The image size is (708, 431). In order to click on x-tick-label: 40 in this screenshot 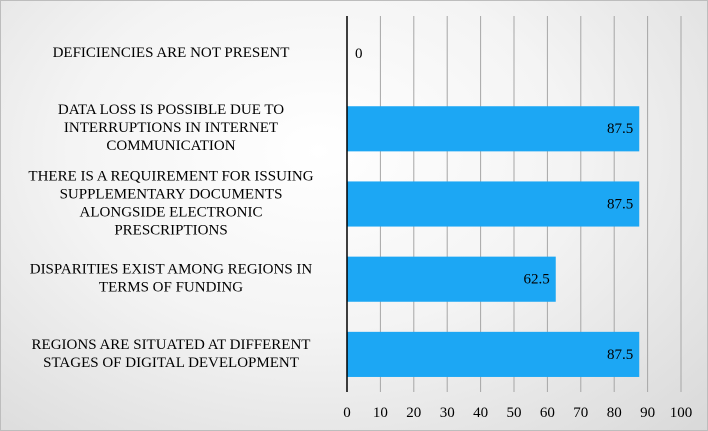, I will do `click(480, 413)`.